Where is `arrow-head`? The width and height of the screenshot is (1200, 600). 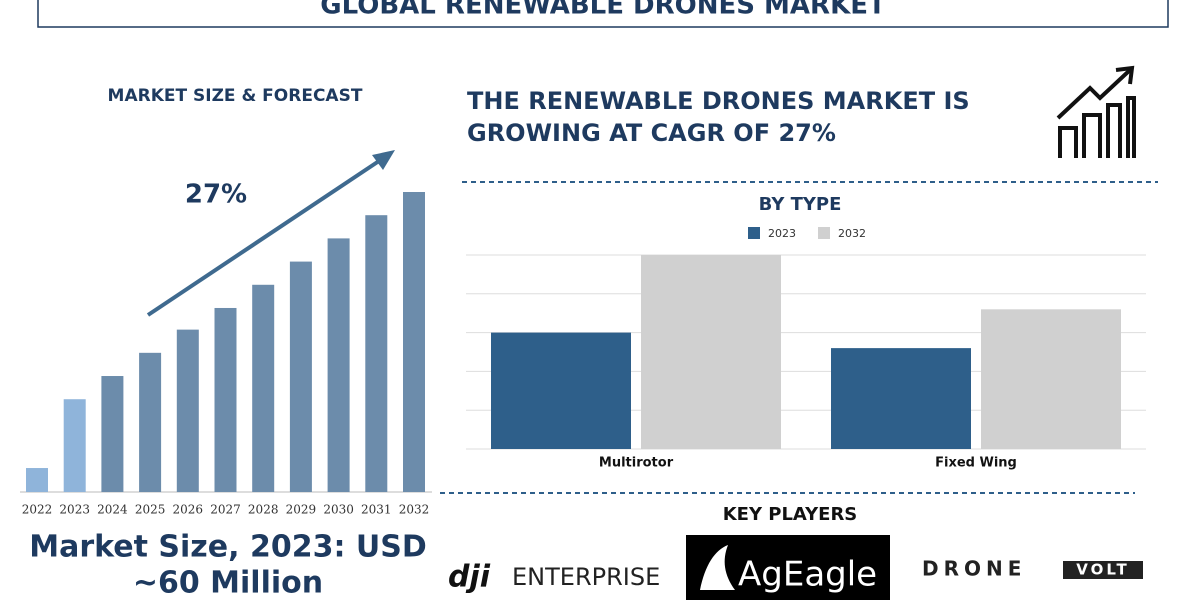
arrow-head is located at coordinates (383, 160).